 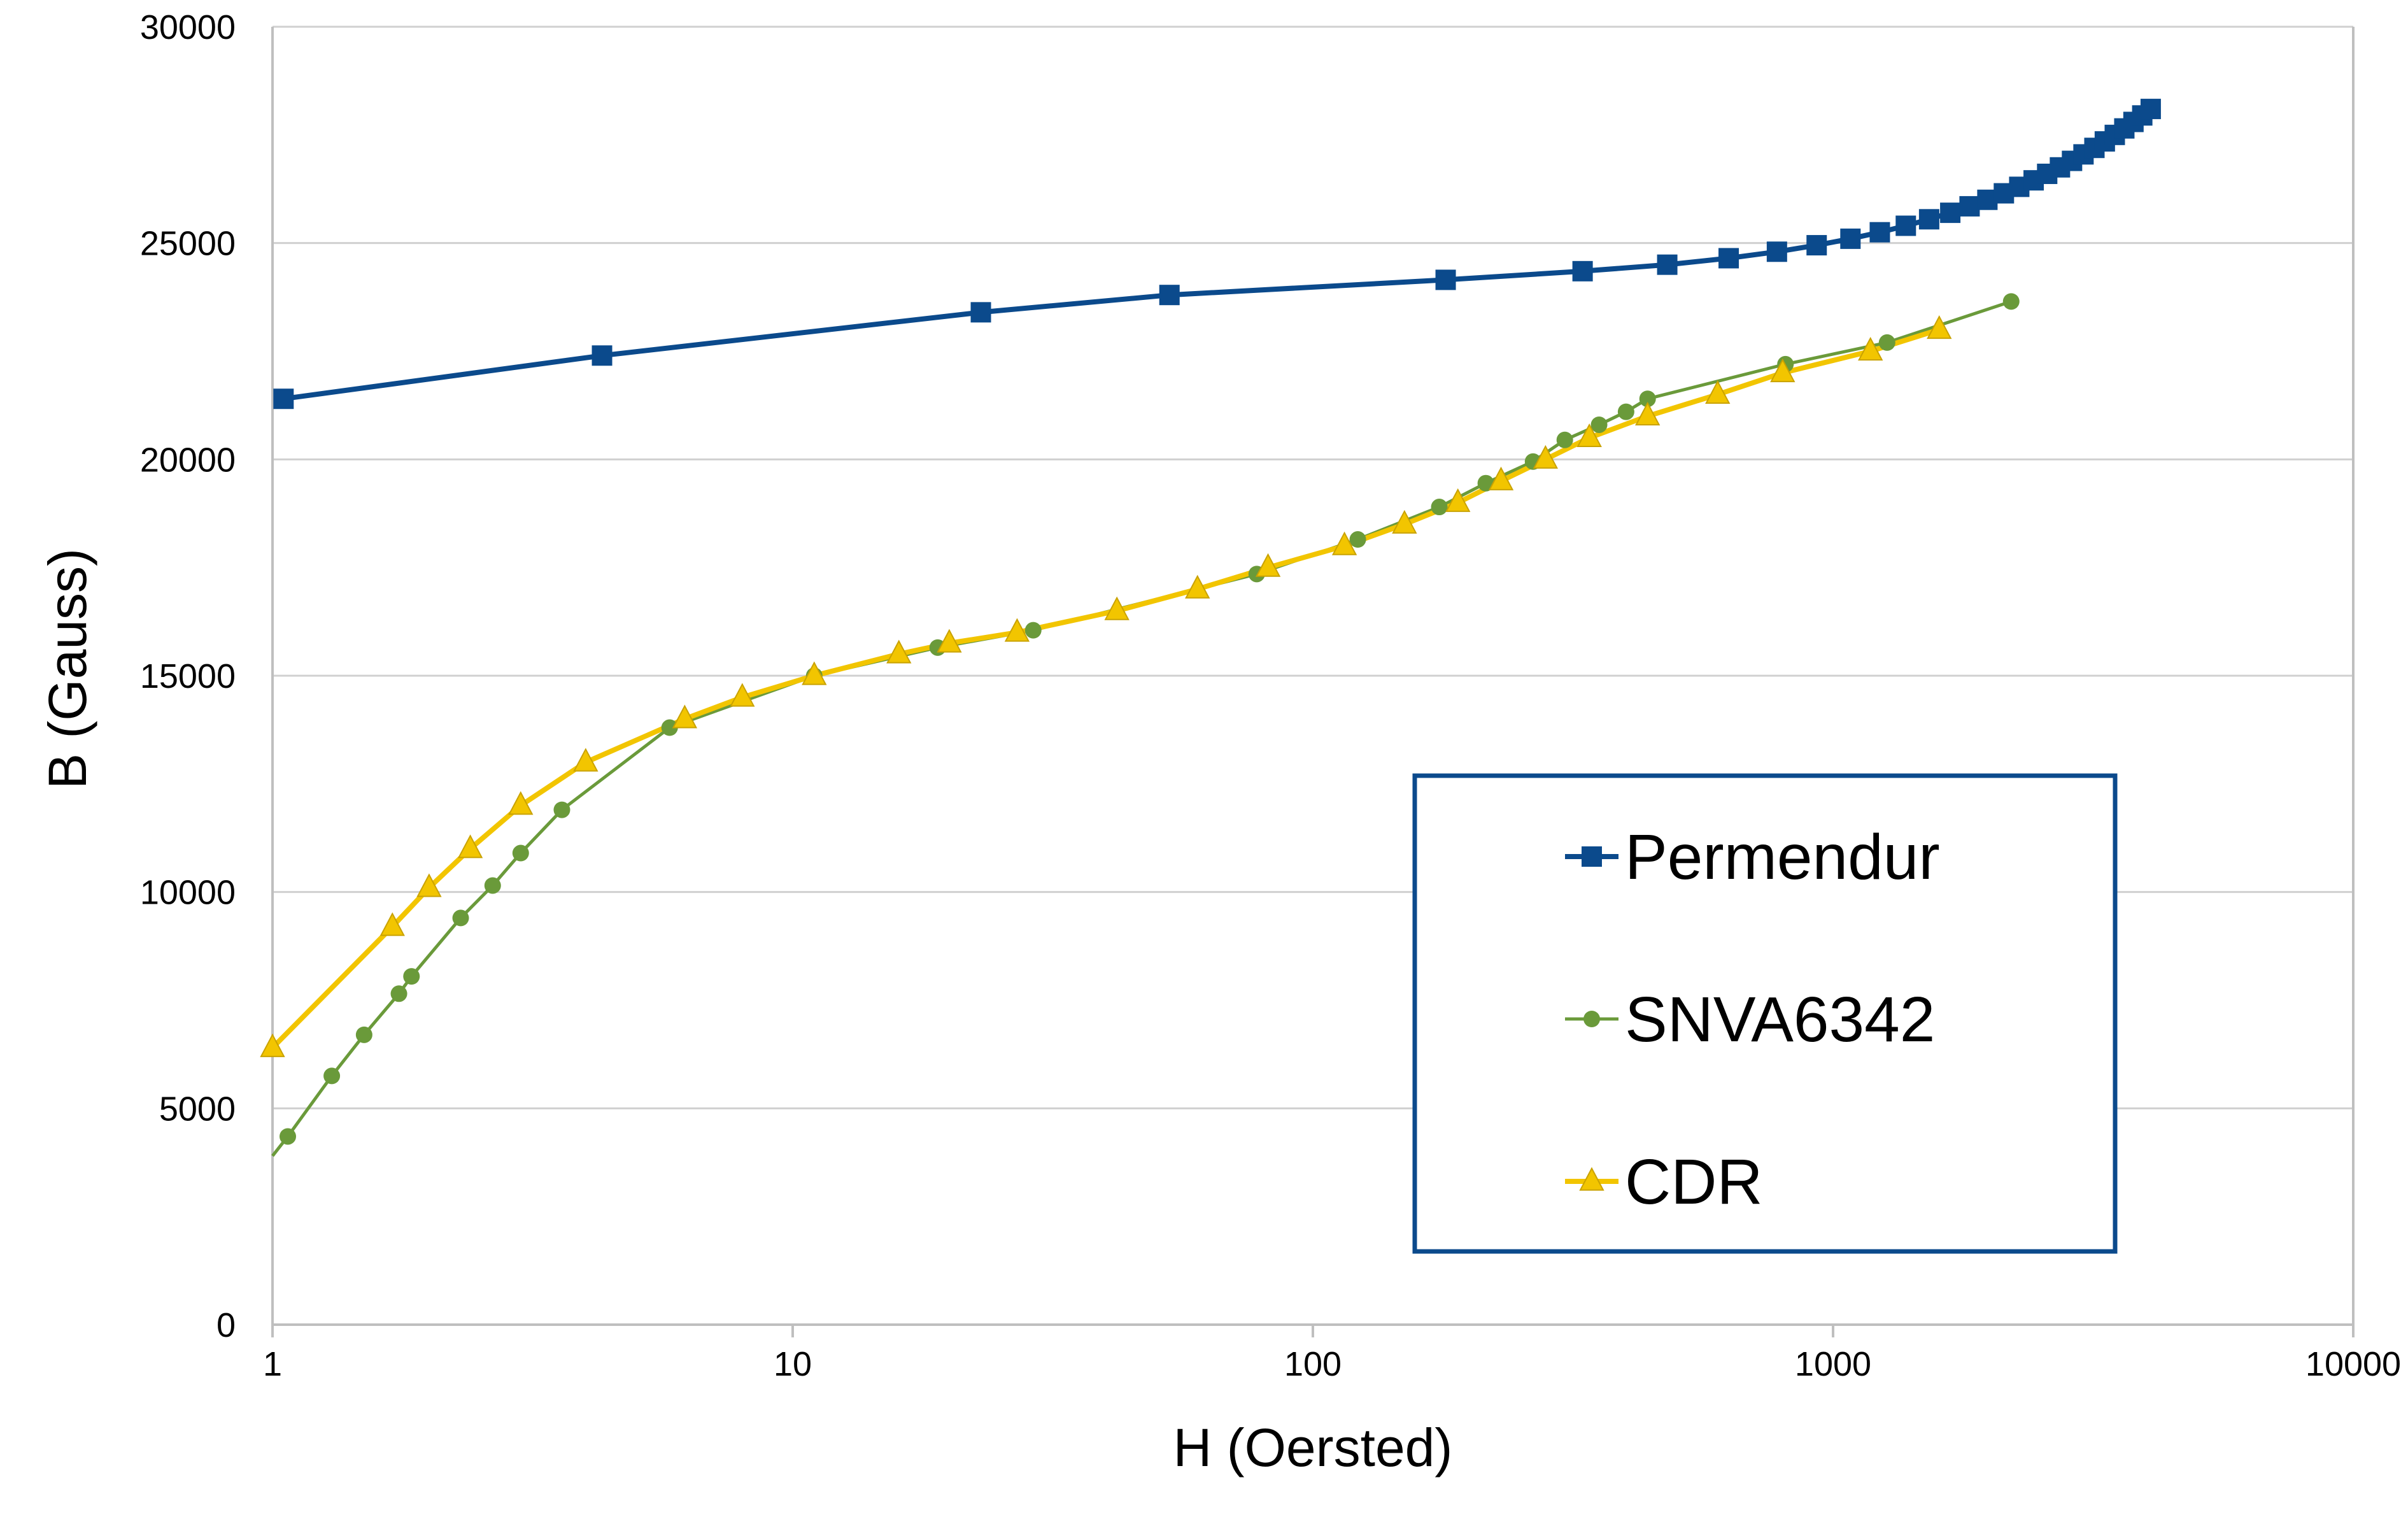 What do you see at coordinates (272, 1364) in the screenshot?
I see `x-tick-label: 1` at bounding box center [272, 1364].